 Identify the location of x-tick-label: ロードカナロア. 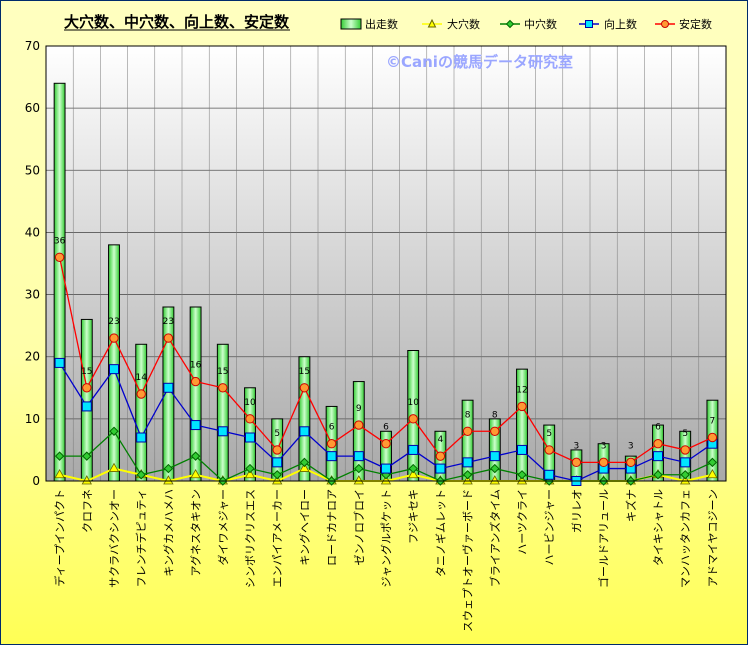
(332, 527).